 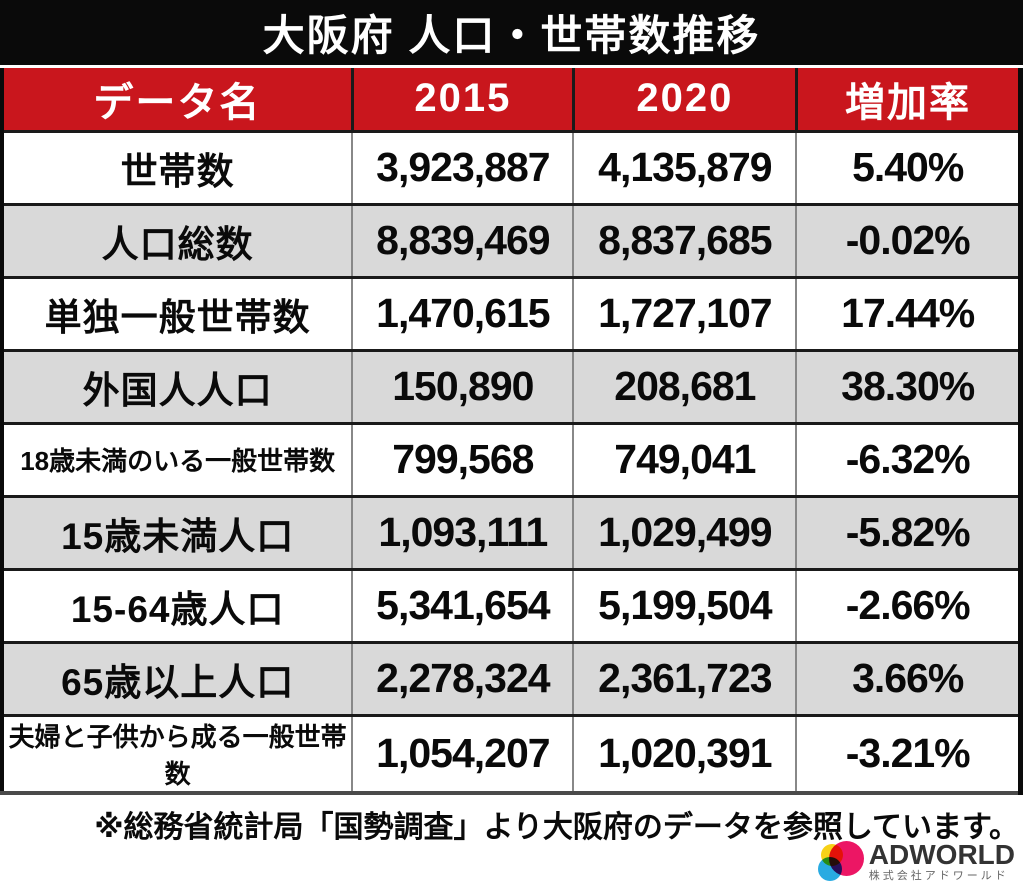 I want to click on value-2015: 1,054,207, so click(x=462, y=754).